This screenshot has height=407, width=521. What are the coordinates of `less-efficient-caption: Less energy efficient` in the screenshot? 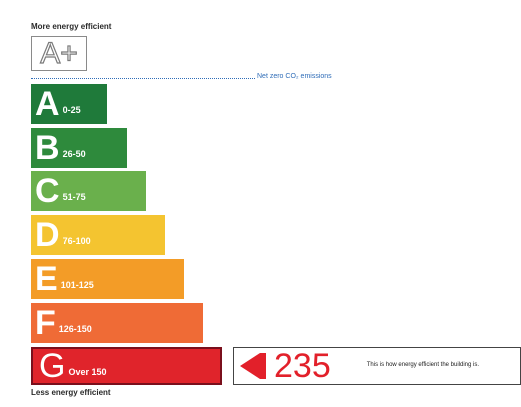 It's located at (71, 392).